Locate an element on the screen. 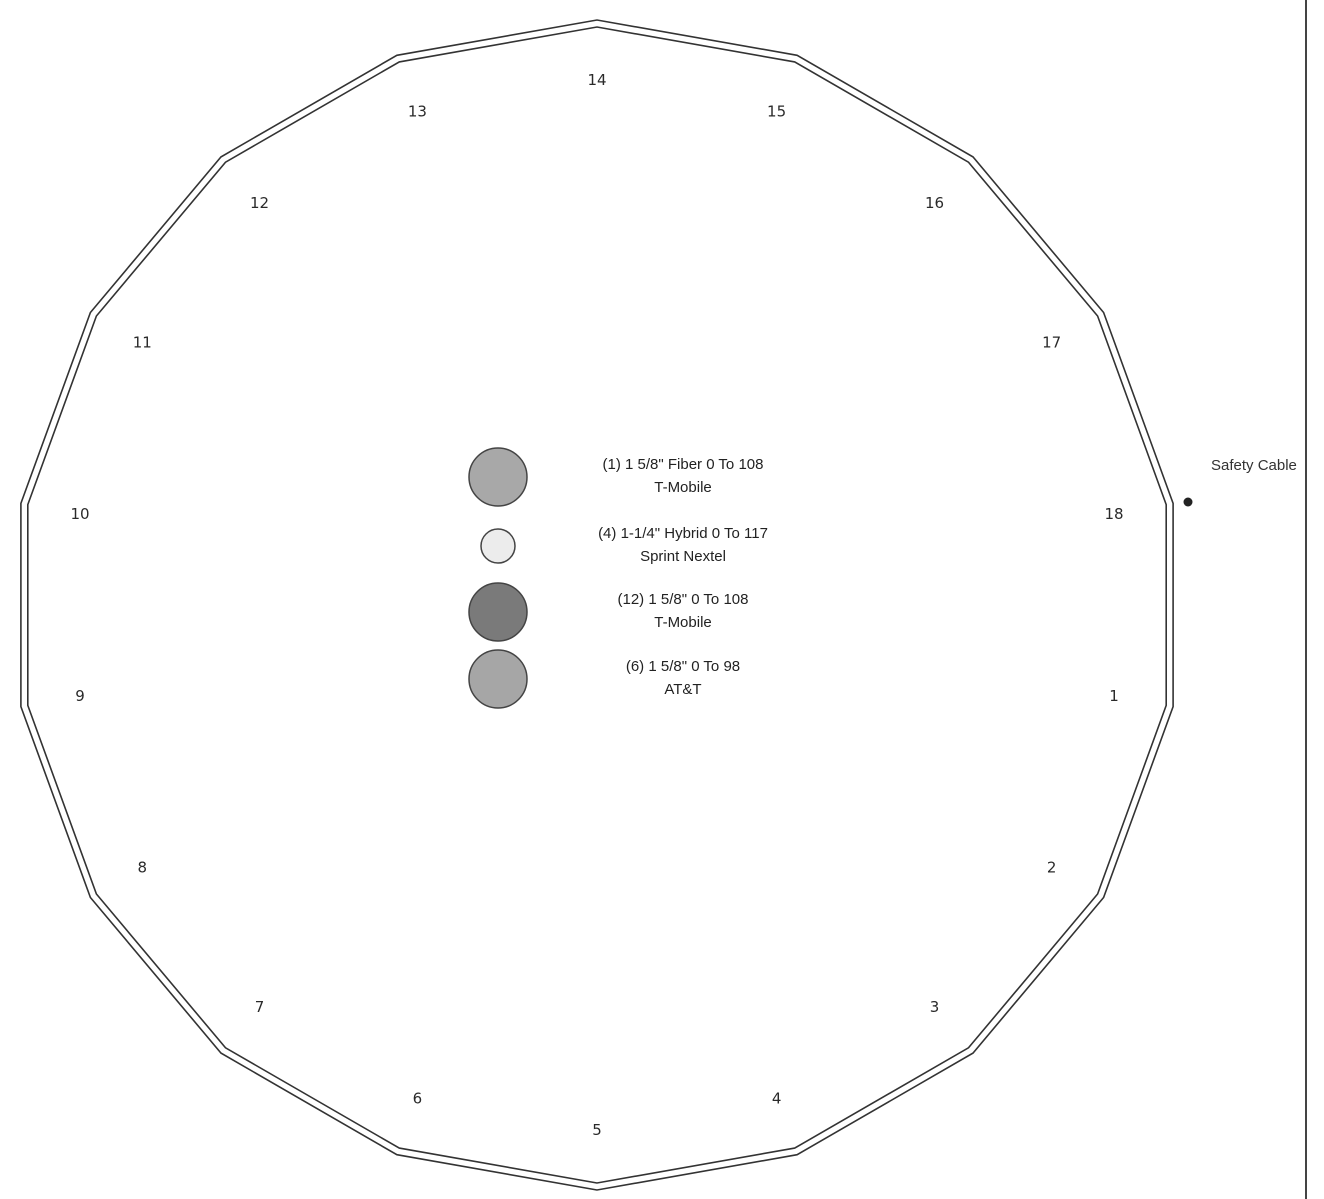 The width and height of the screenshot is (1324, 1199). face-number-10: 10 is located at coordinates (79, 514).